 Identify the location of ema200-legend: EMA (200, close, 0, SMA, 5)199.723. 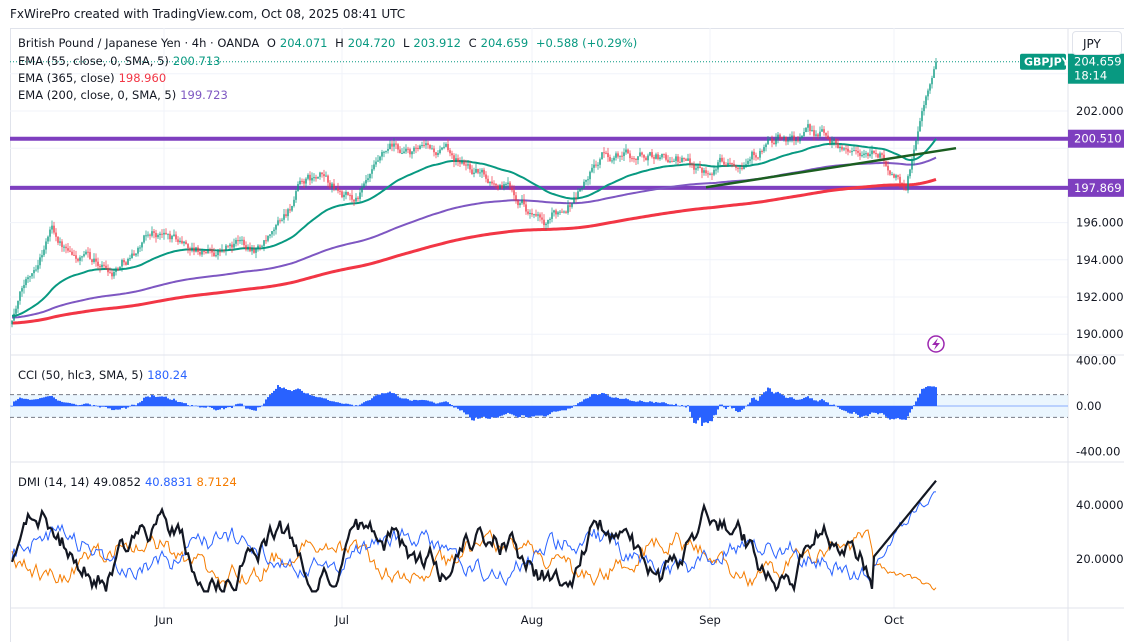
(125, 95).